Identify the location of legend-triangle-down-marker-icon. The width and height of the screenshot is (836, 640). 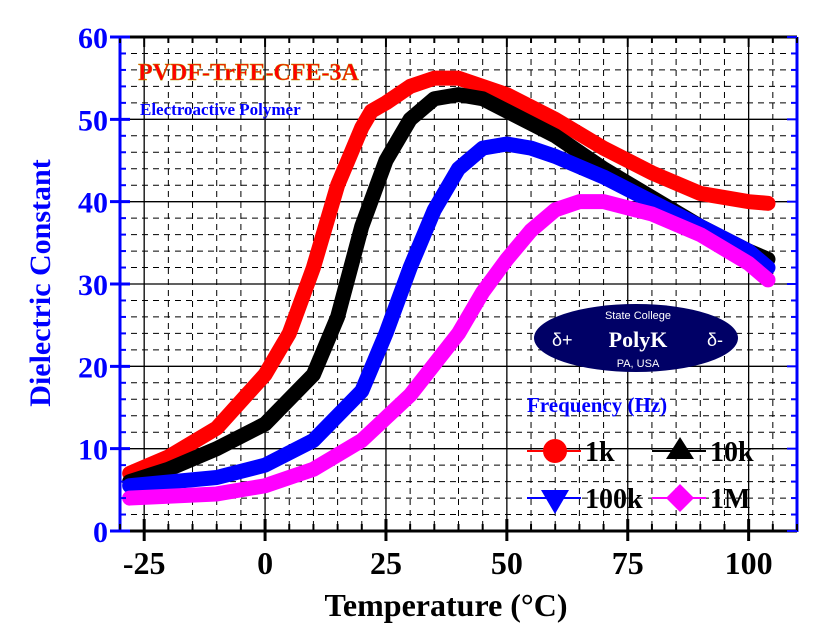
(555, 502).